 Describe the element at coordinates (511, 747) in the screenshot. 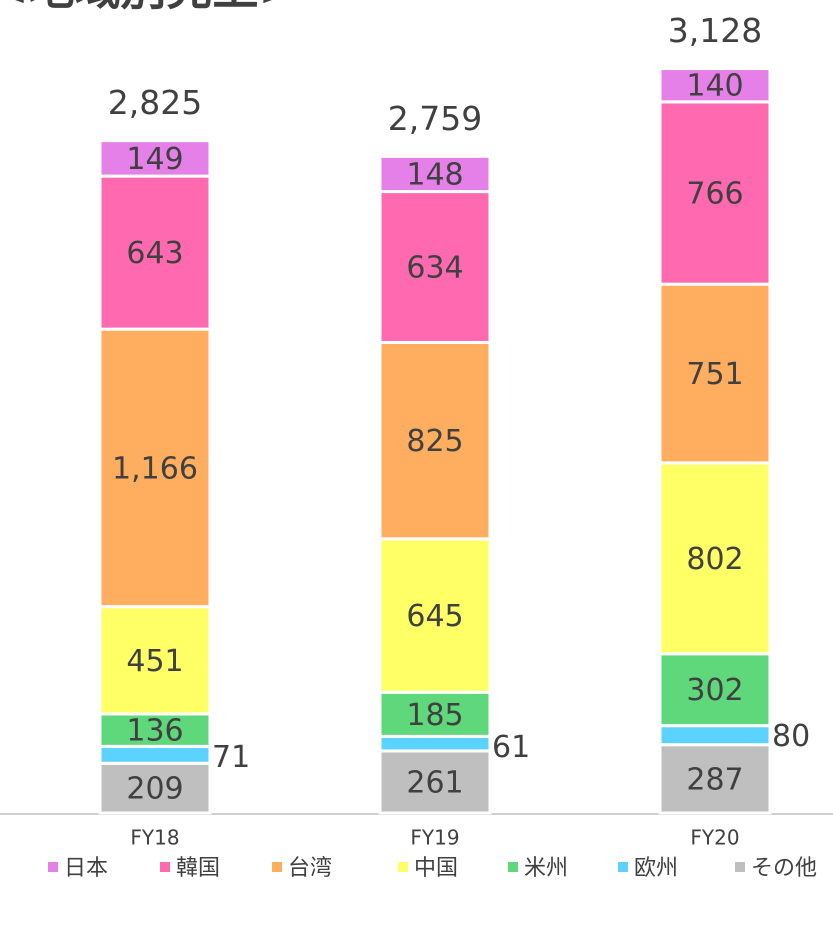

I see `data-label: 61` at that location.